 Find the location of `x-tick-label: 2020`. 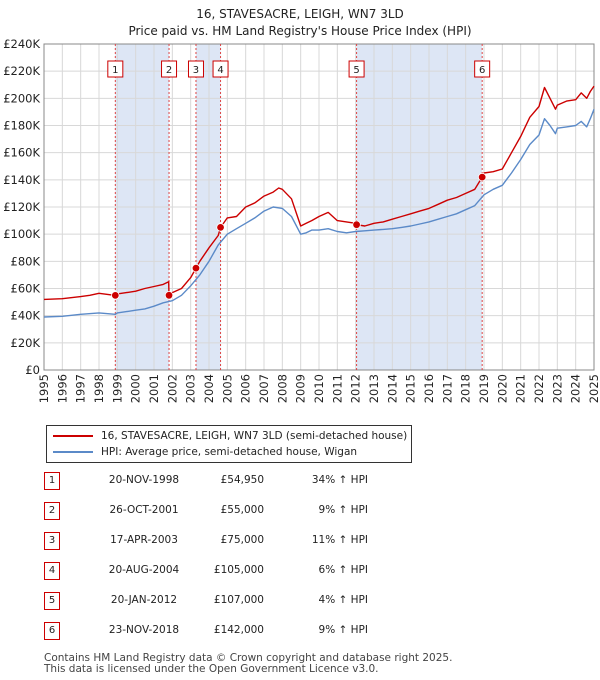

x-tick-label: 2020 is located at coordinates (502, 388).